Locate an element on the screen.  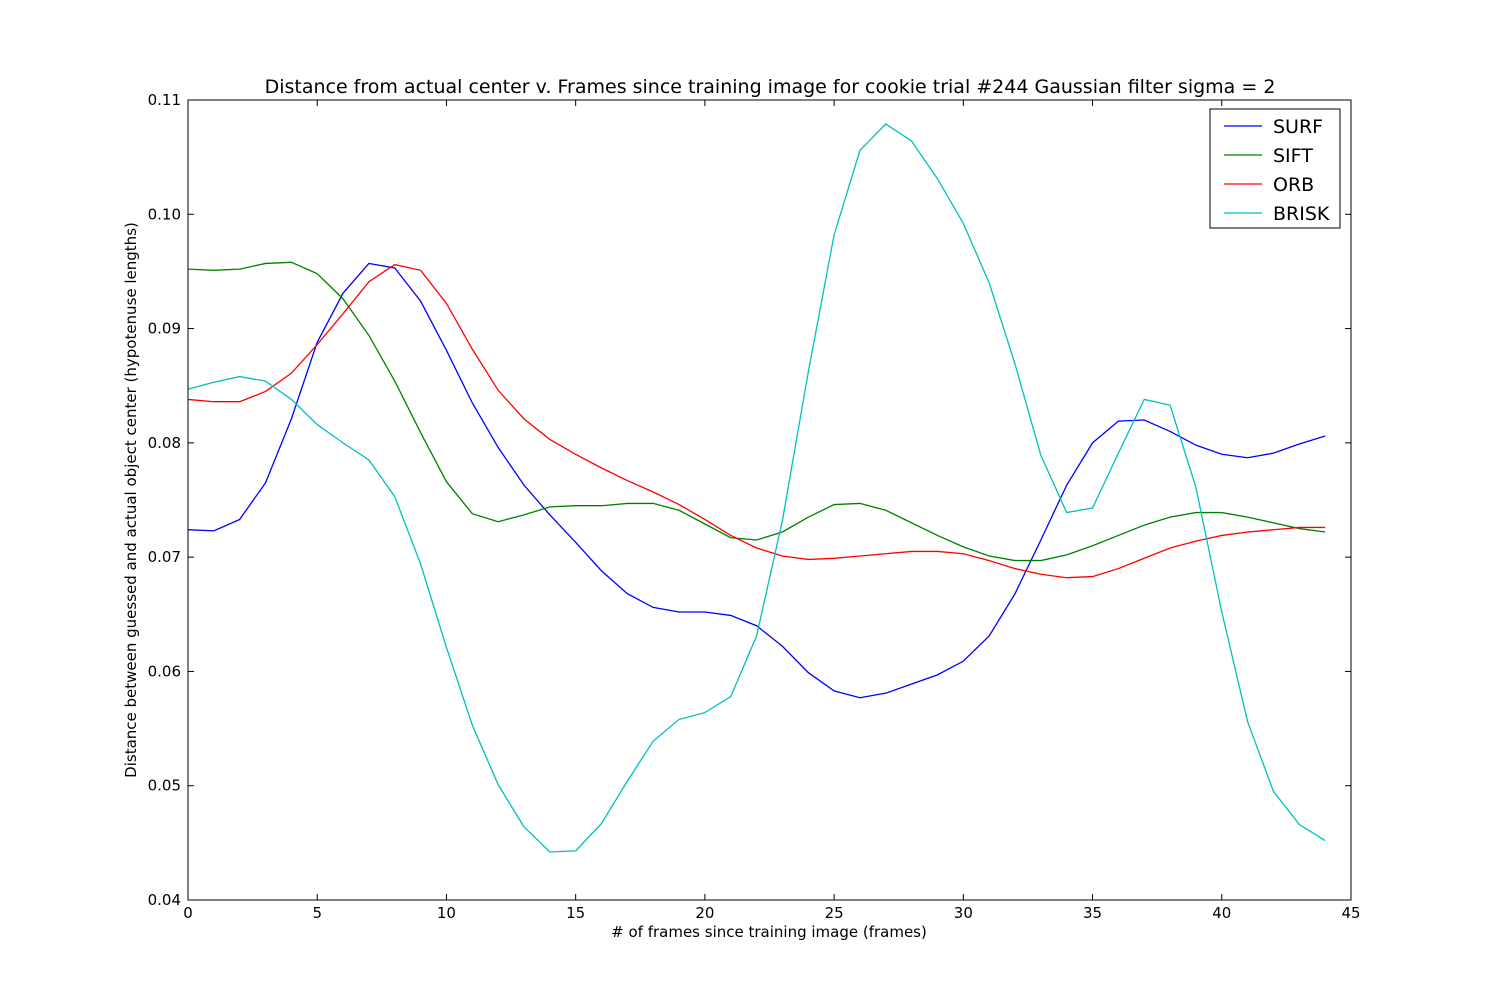
y-tick-label: 0.08 is located at coordinates (164, 443).